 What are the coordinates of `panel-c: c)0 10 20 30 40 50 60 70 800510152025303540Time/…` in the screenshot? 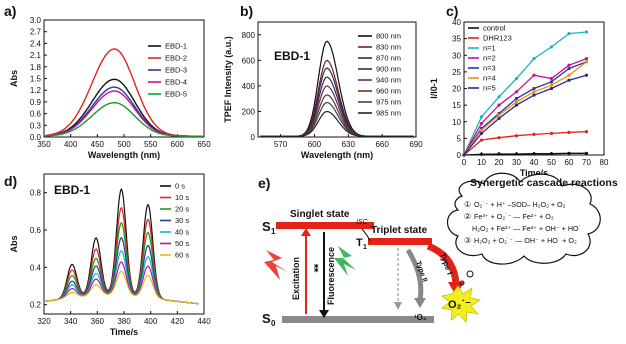 It's located at (519, 90).